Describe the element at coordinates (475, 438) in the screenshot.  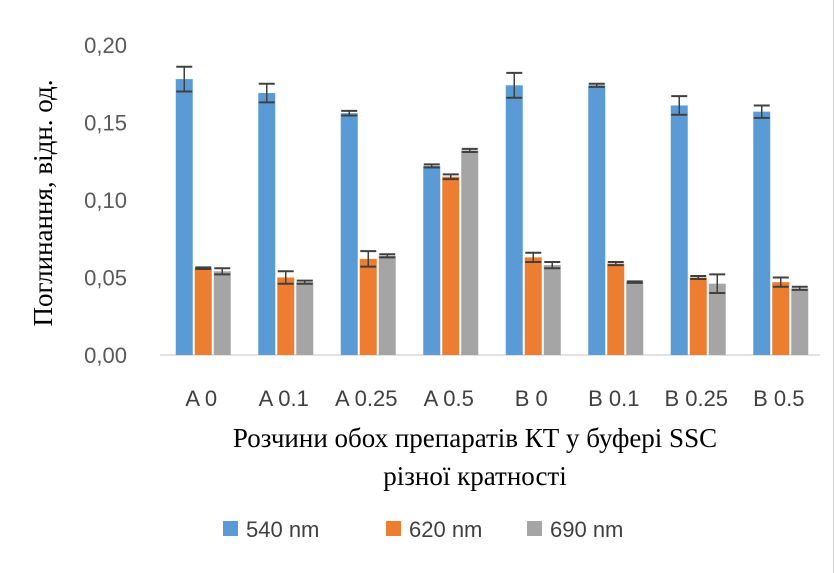
I see `x-axis-title-line-1: Розчини обох препаратів КТ у буфері SSC` at that location.